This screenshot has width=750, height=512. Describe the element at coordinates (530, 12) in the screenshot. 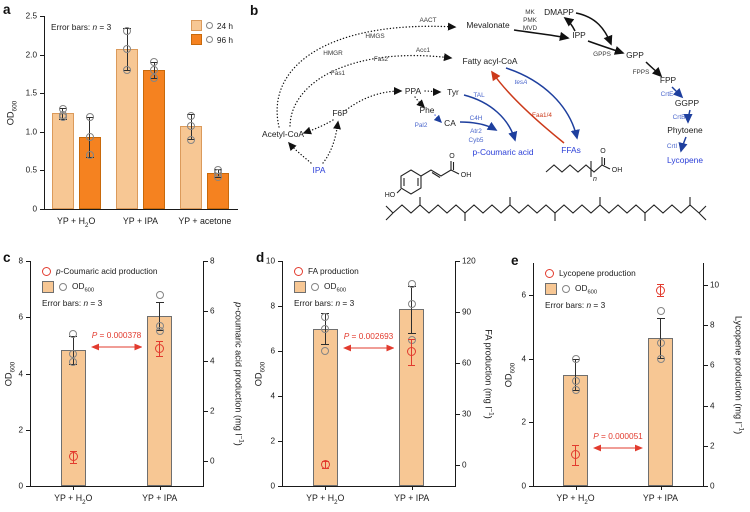

I see `enzyme-mk: MK` at that location.